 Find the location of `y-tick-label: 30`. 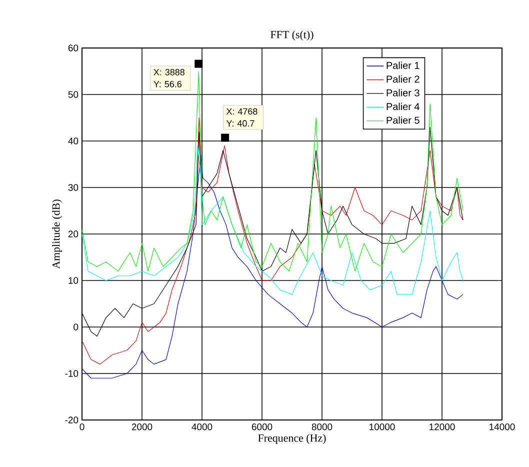

y-tick-label: 30 is located at coordinates (73, 187).